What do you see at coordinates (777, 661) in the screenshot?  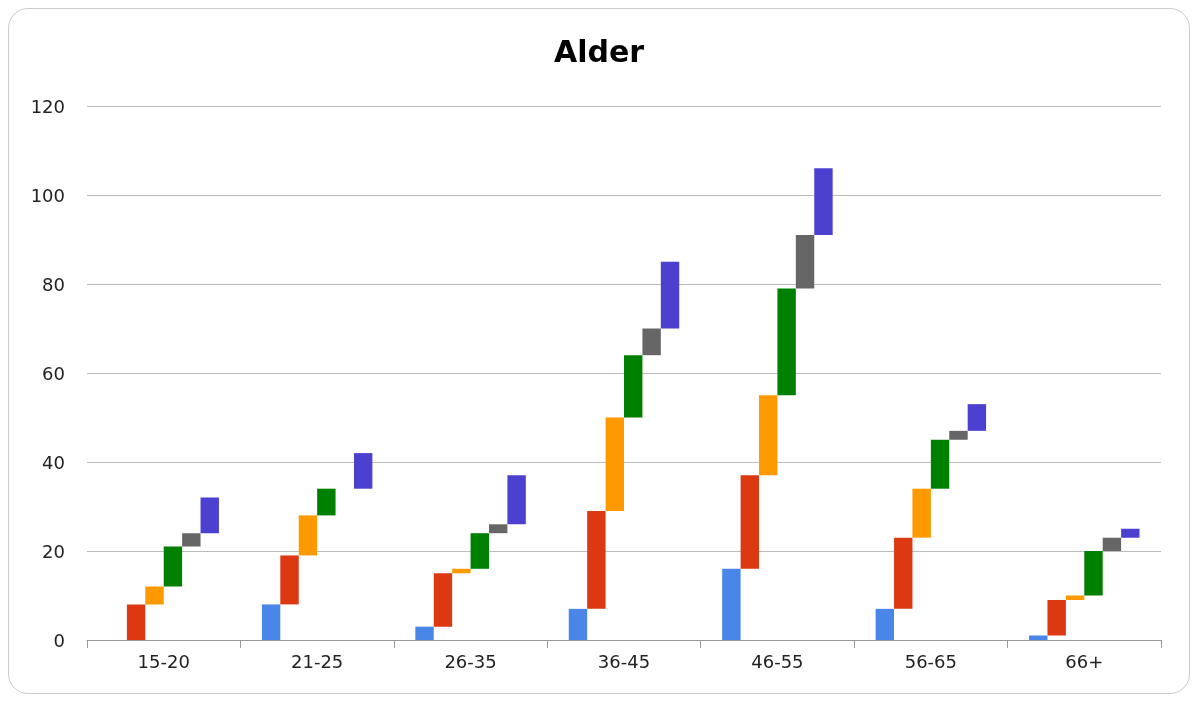 I see `x-tick-label: 46-55` at bounding box center [777, 661].